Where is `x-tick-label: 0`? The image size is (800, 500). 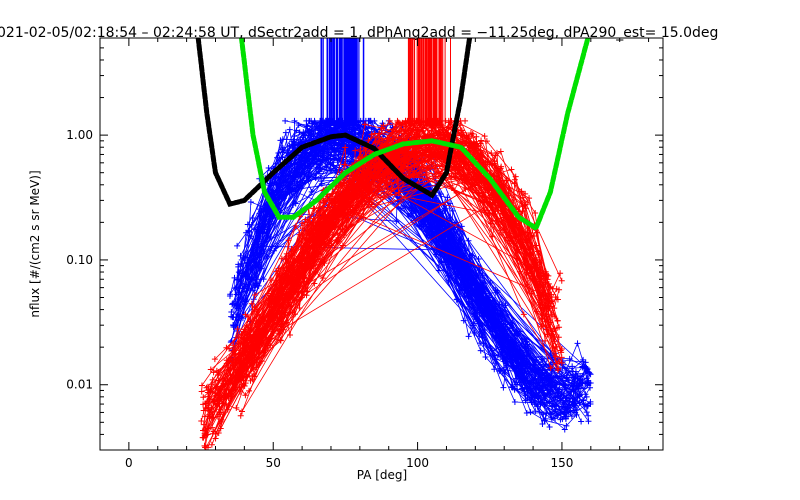
x-tick-label: 0 is located at coordinates (129, 463).